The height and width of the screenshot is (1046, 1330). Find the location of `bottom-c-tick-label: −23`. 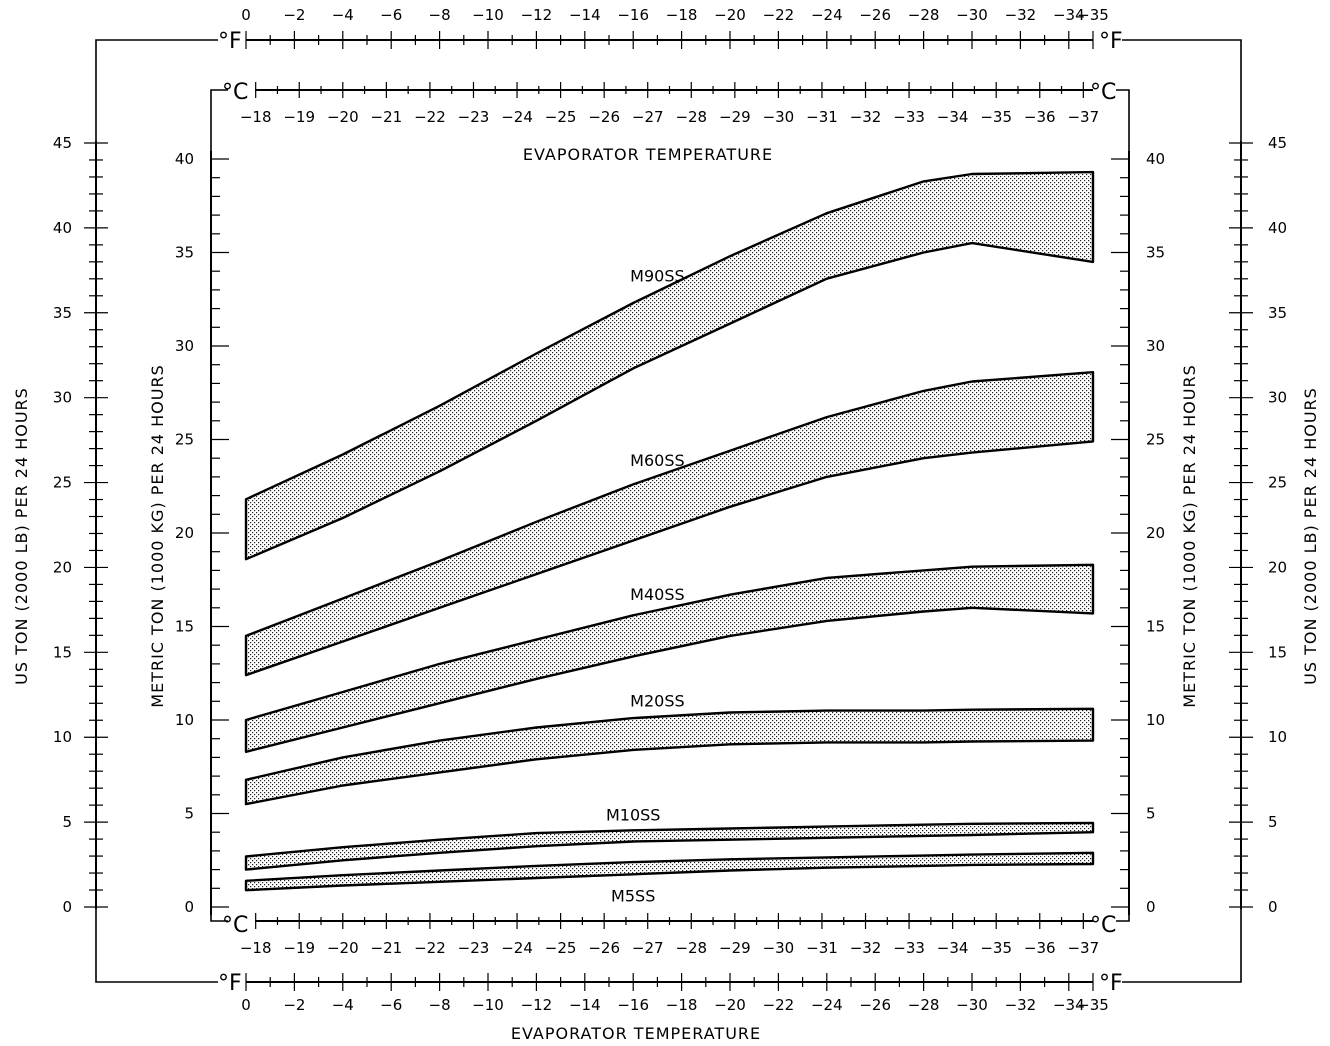

bottom-c-tick-label: −23 is located at coordinates (474, 948).